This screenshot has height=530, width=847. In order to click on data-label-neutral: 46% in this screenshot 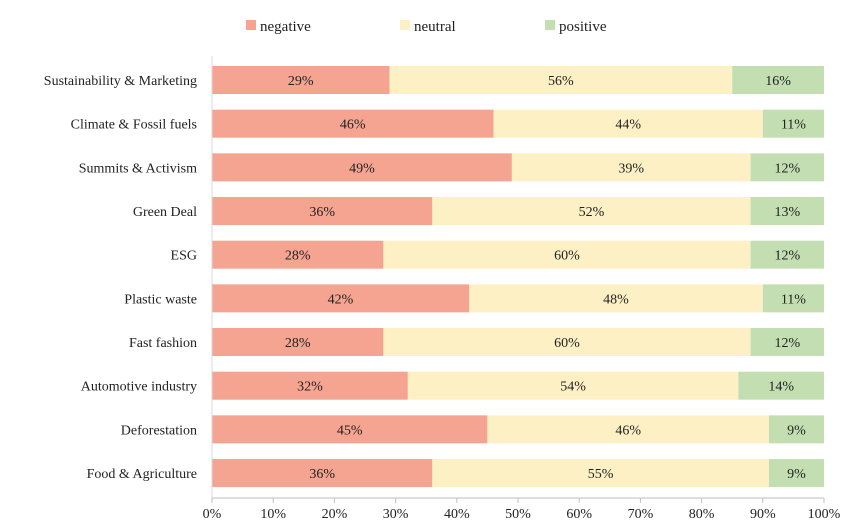, I will do `click(628, 430)`.